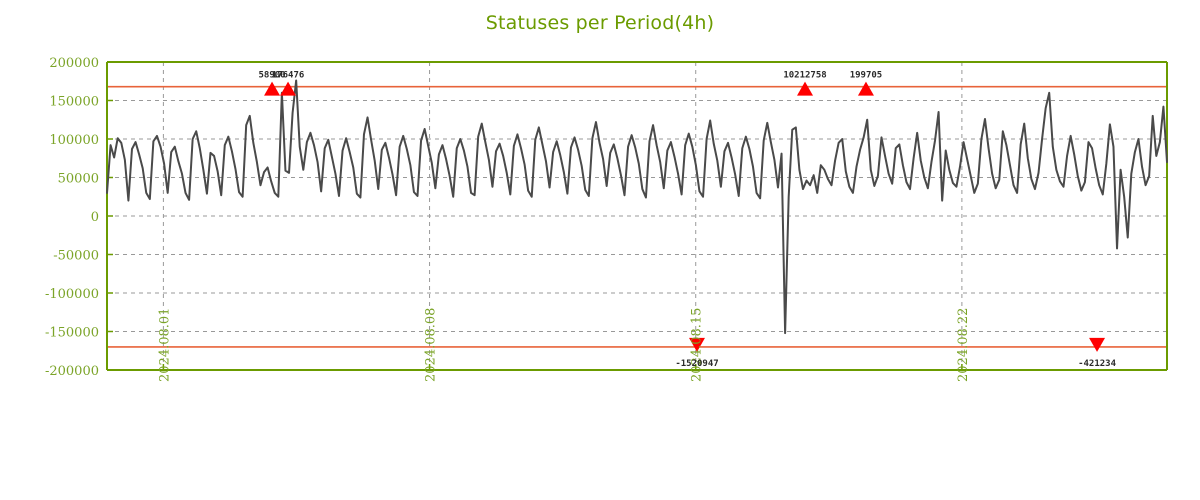 This screenshot has width=1200, height=500. I want to click on y-axis-tick-label: 0, so click(95, 217).